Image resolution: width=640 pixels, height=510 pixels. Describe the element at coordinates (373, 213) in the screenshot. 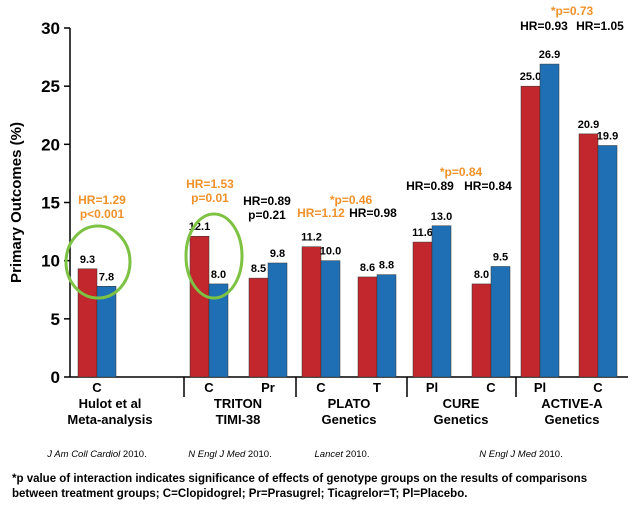

I see `annotation-text: HR=0.98` at that location.